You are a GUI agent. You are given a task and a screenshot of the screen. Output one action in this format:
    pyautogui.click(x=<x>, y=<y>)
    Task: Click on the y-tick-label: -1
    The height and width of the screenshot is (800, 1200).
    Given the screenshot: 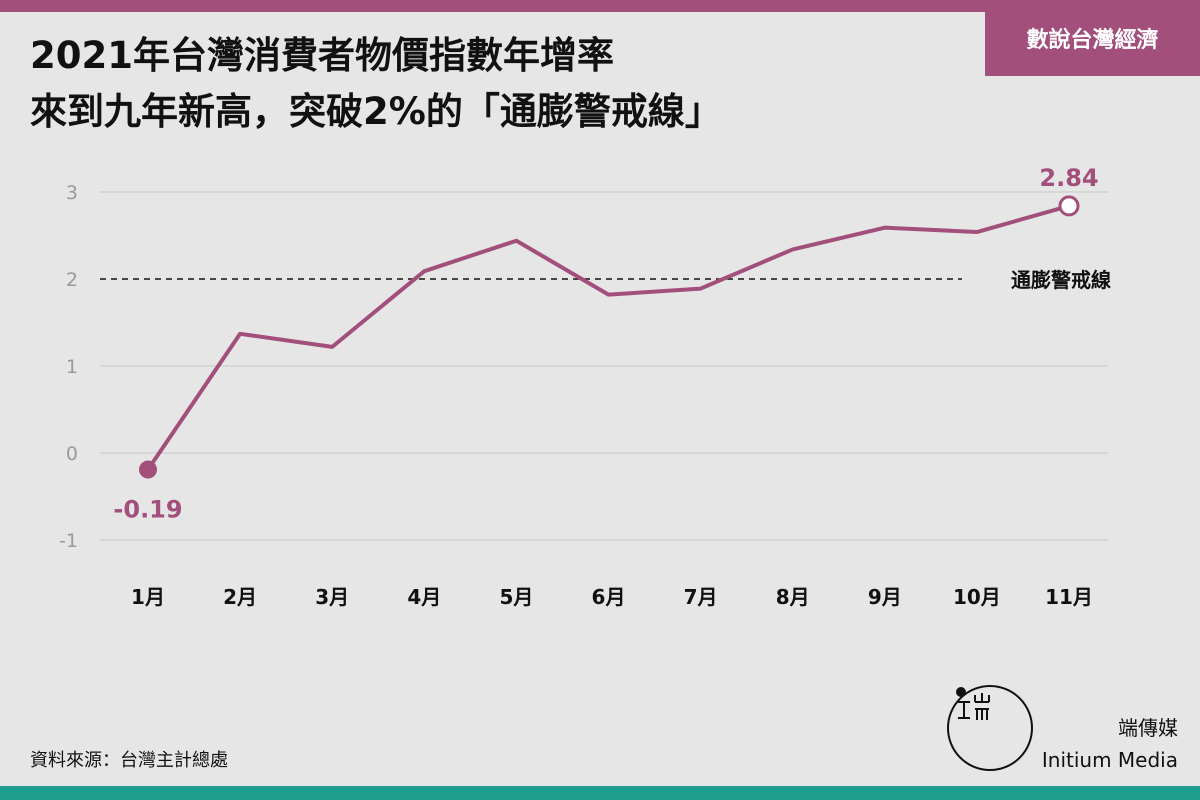 What is the action you would take?
    pyautogui.click(x=68, y=541)
    